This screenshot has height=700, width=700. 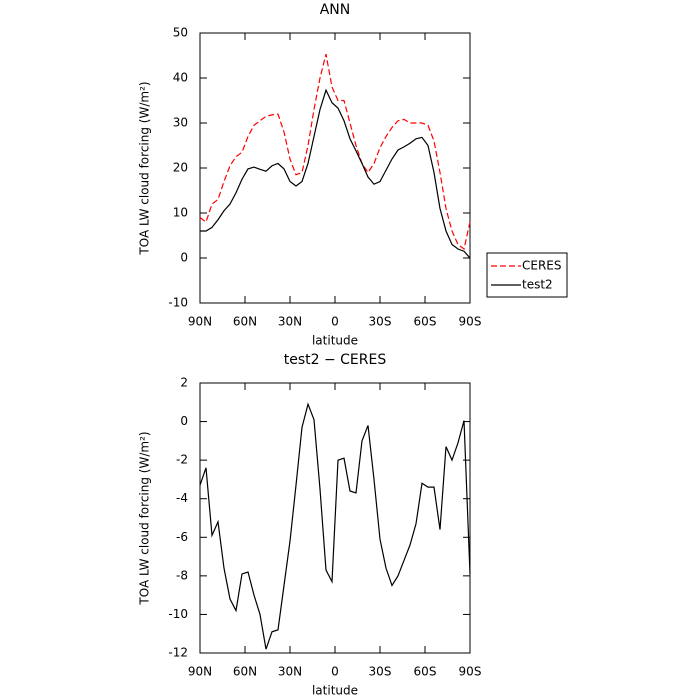 What do you see at coordinates (180, 33) in the screenshot?
I see `y-tick-label: 50` at bounding box center [180, 33].